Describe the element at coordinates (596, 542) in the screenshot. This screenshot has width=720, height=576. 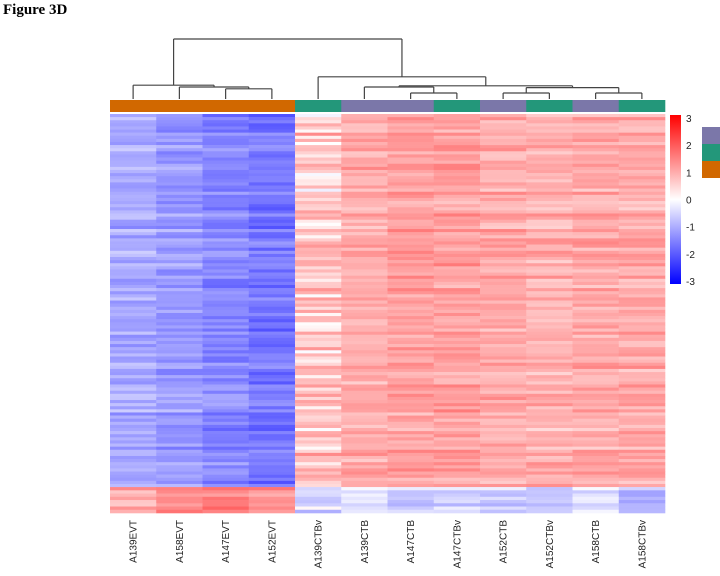
I see `column-label: A158CTB` at that location.